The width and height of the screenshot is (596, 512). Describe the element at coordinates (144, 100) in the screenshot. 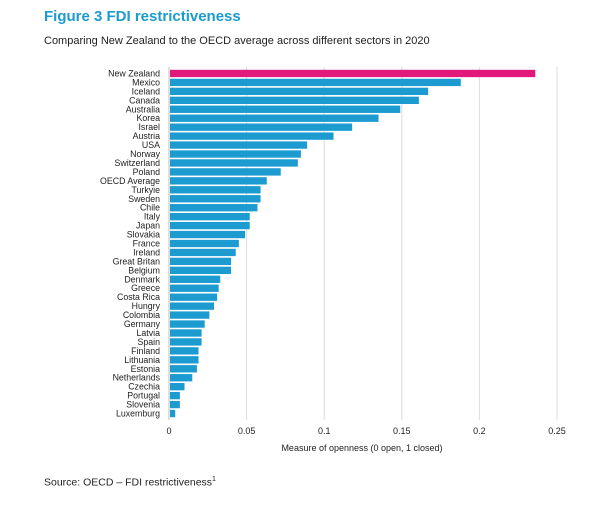

I see `category-label: Canada` at that location.